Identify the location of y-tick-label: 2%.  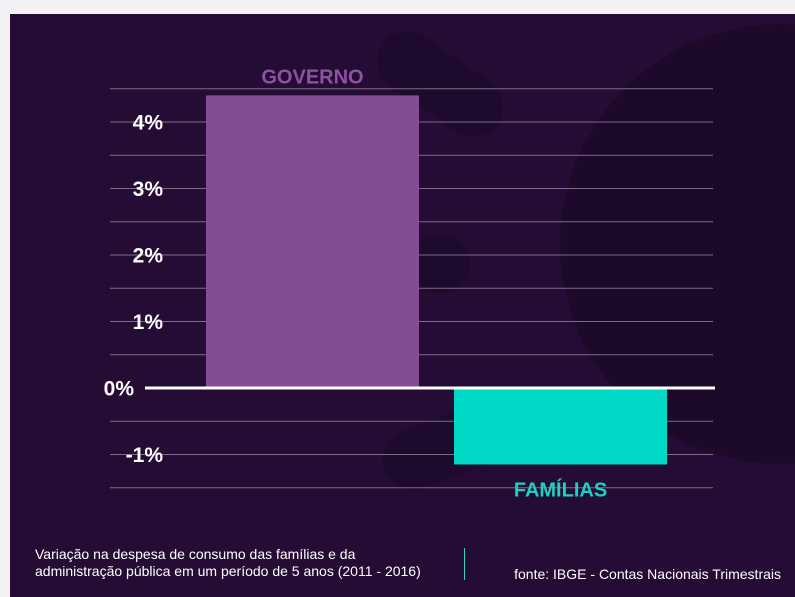
(148, 256).